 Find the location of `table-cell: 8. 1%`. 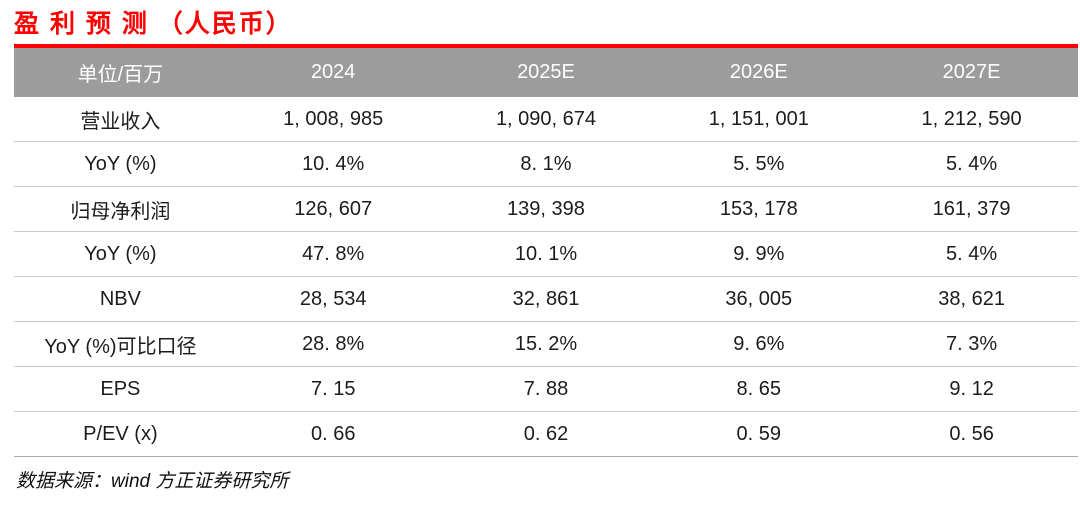

table-cell: 8. 1% is located at coordinates (546, 163).